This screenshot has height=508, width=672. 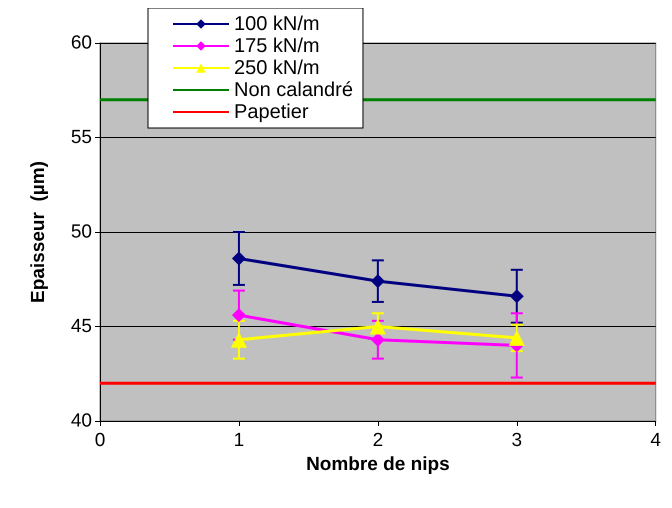 I want to click on y-tick-label: 55, so click(x=81, y=137).